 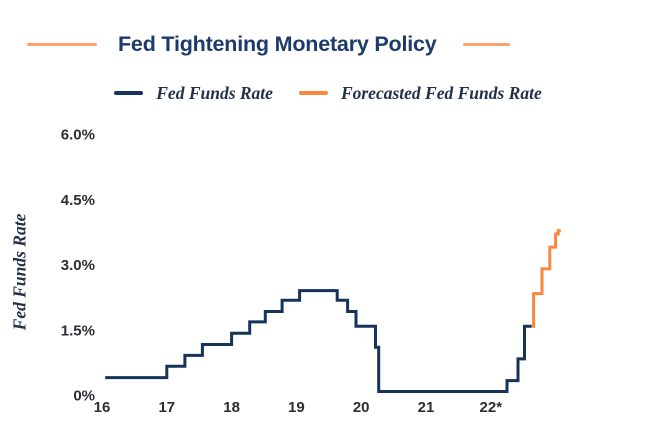 I want to click on legend: Fed Funds Rate Forecasted Fed Funds Rate, so click(x=328, y=93).